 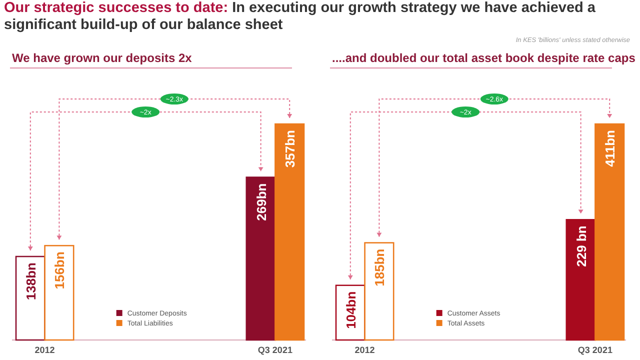 I want to click on data-label: 357bn, so click(x=290, y=149).